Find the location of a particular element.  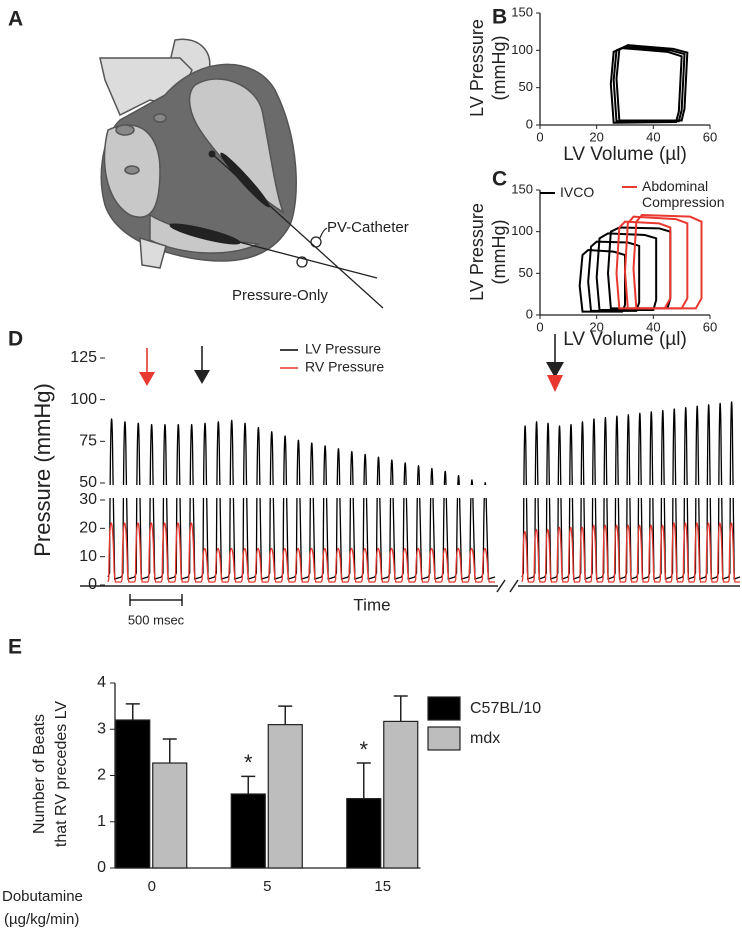

y-tick-label: 125 is located at coordinates (83, 357).